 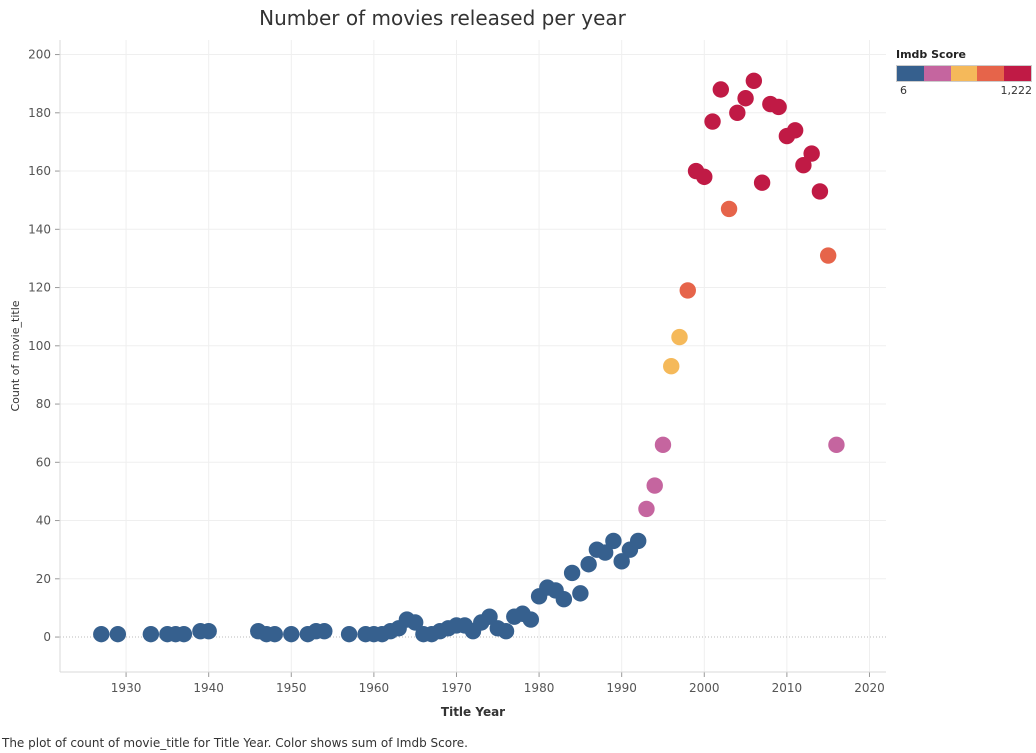 What do you see at coordinates (964, 91) in the screenshot?
I see `legend-labels: 6 1,222` at bounding box center [964, 91].